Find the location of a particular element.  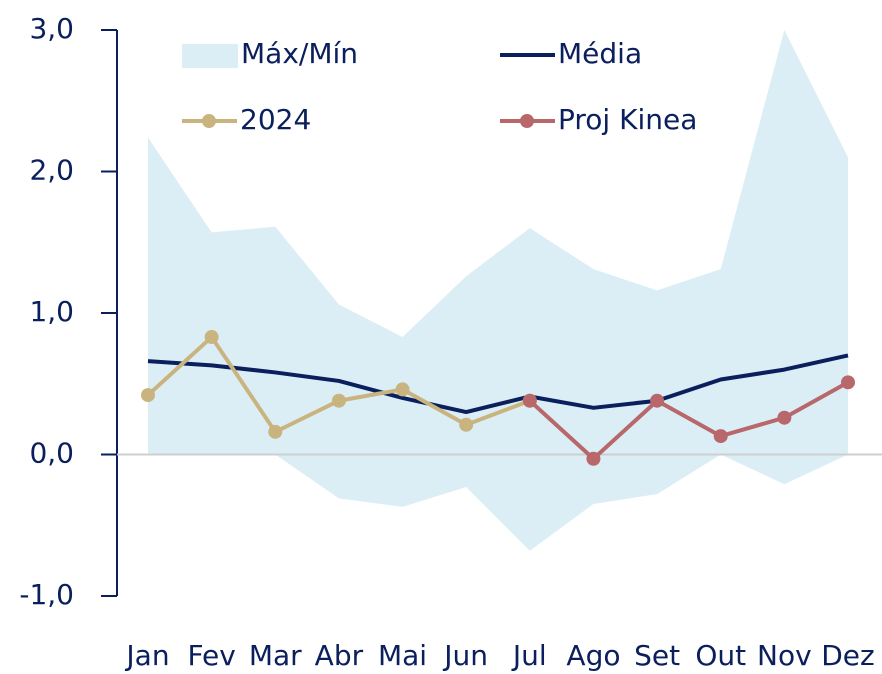

y-tick-label: 1,0 is located at coordinates (51, 311).